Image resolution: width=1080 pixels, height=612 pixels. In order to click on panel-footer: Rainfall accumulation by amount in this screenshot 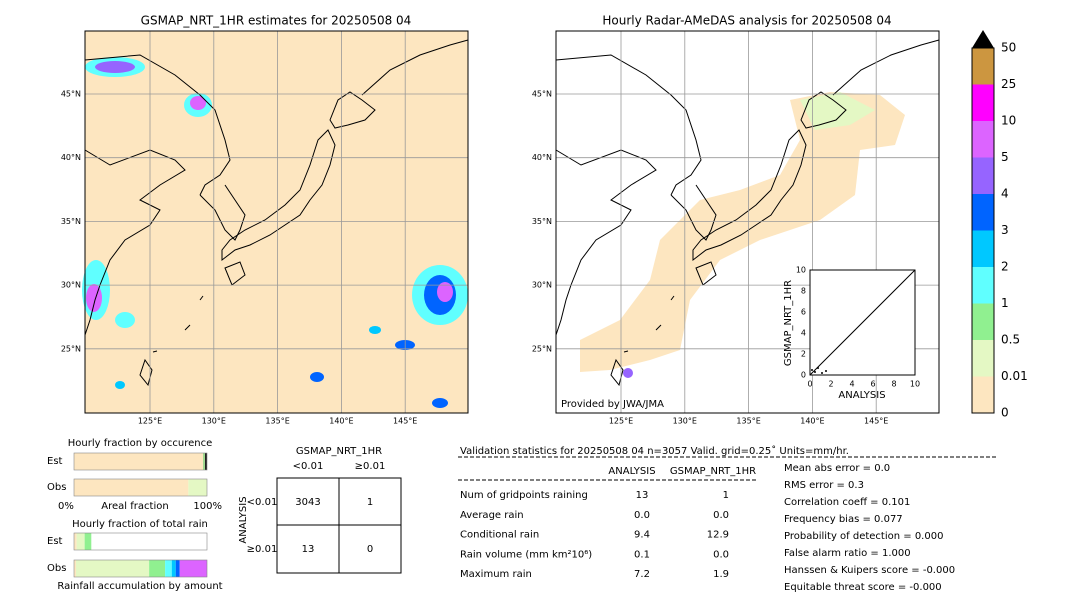, I will do `click(139, 586)`.